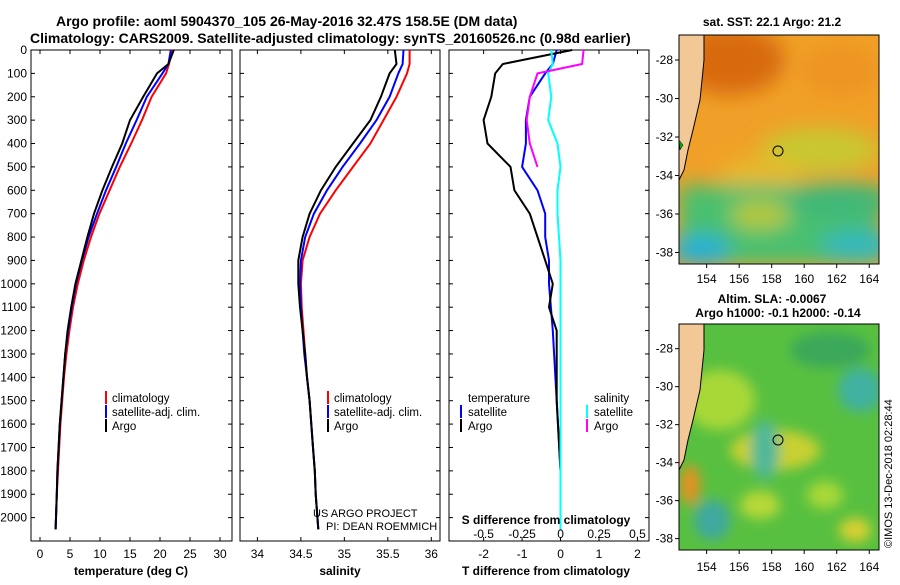 The height and width of the screenshot is (585, 900). I want to click on x-tick-label: 20, so click(160, 554).